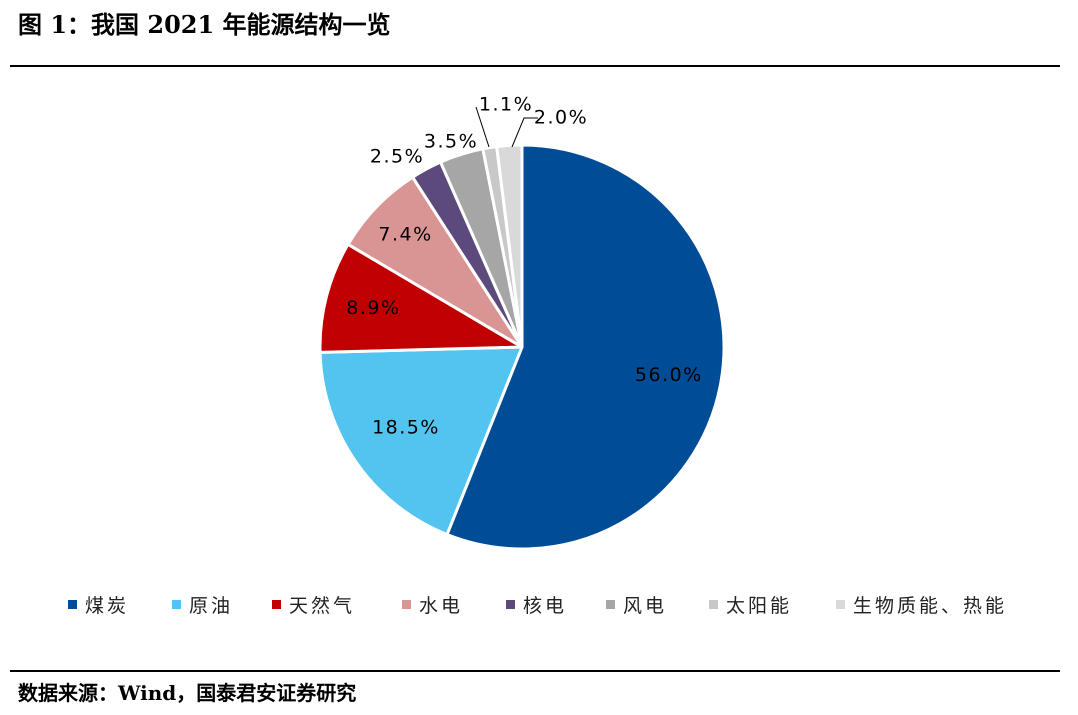  I want to click on slice-data-label: 18.5%, so click(406, 427).